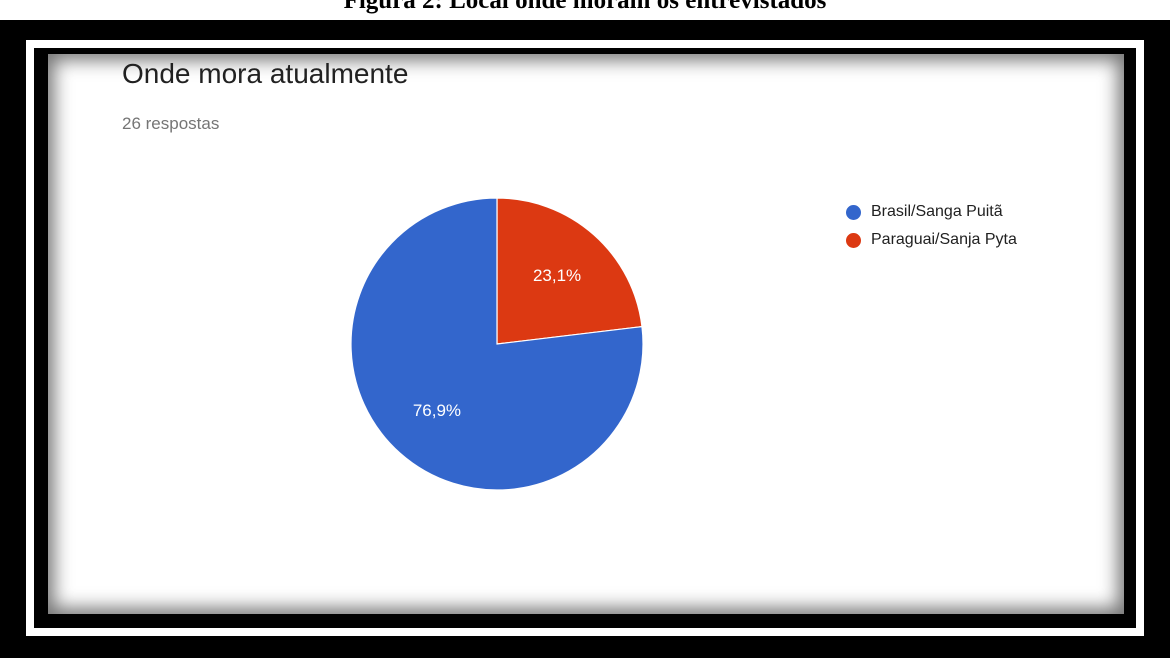 Image resolution: width=1170 pixels, height=658 pixels. I want to click on legend-item-paraguai: Paraguai/Sanja Pyta, so click(931, 240).